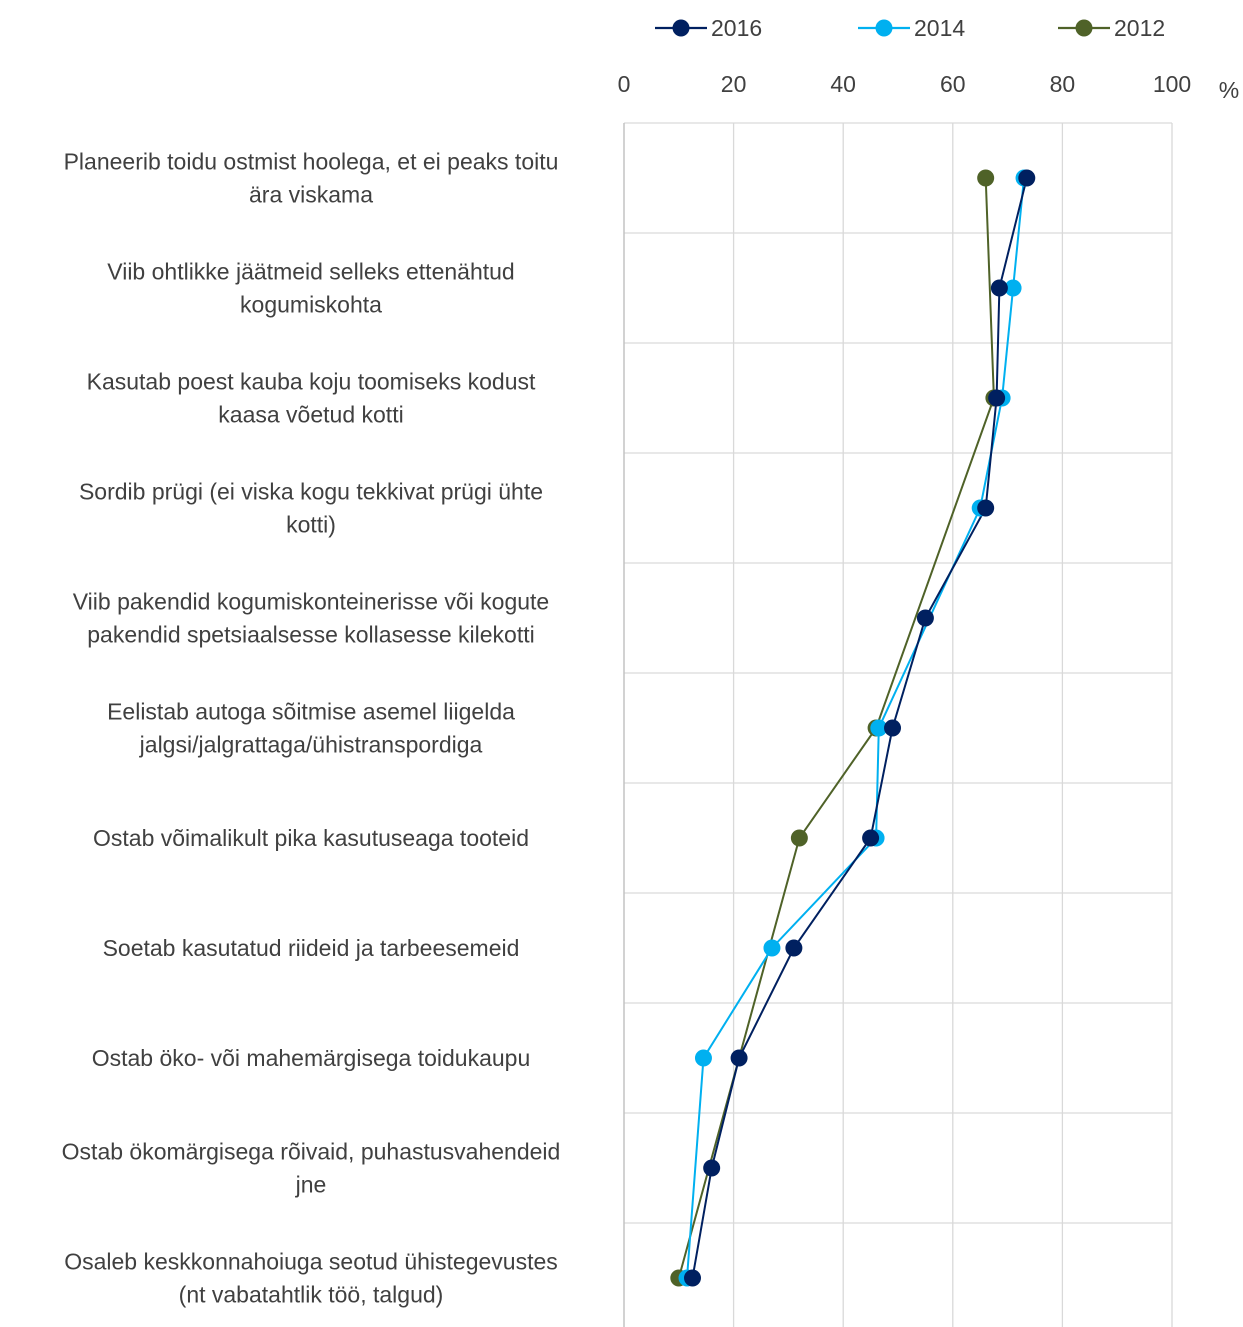 The height and width of the screenshot is (1327, 1243). I want to click on category-label: (nt vabatahtlik töö, talgud), so click(311, 1295).